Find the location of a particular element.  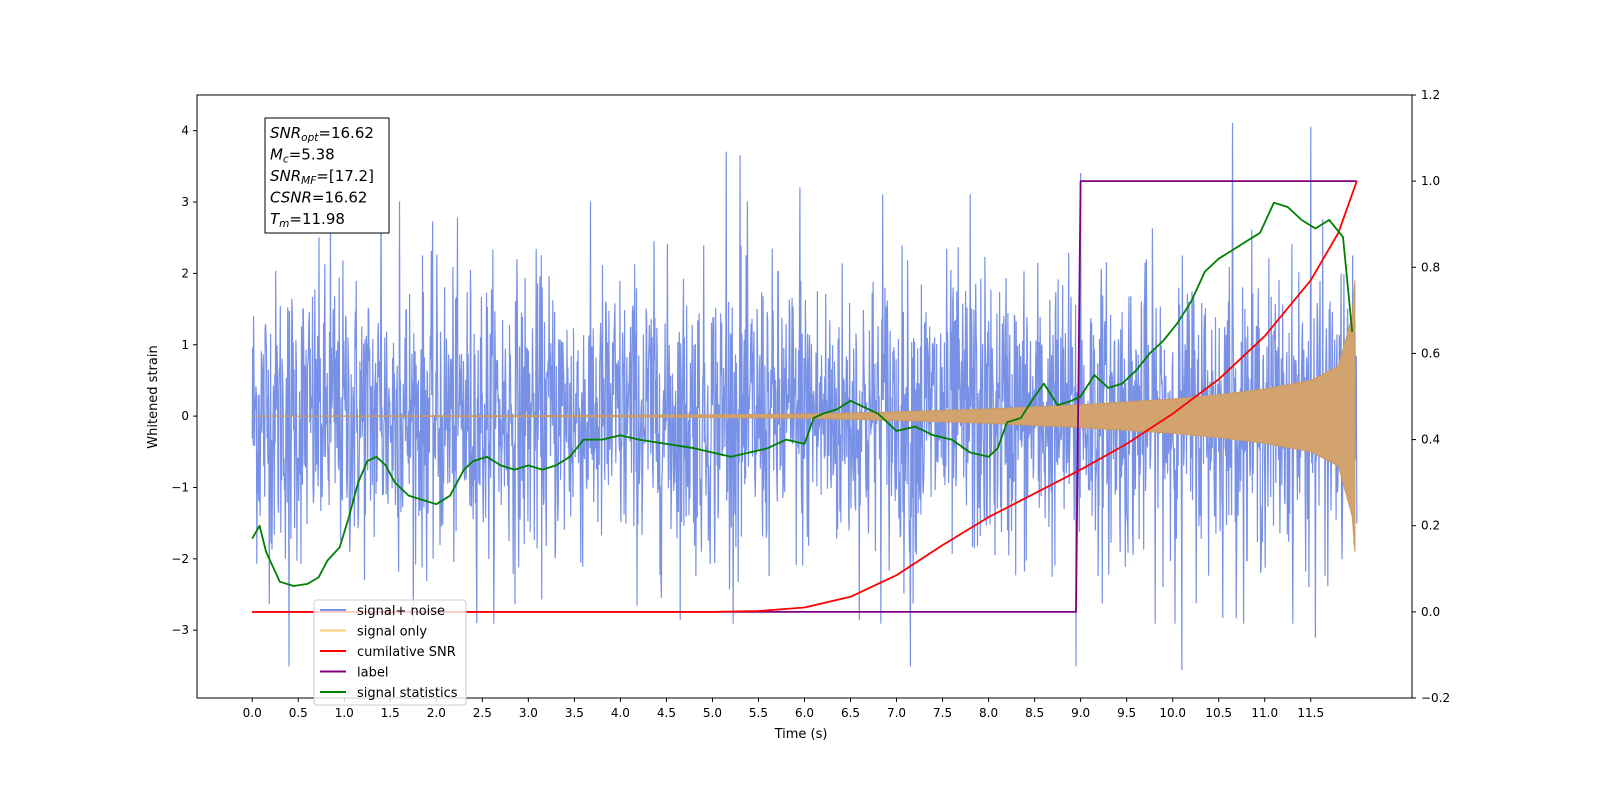

annotation-value: =[17.2] is located at coordinates (345, 176).